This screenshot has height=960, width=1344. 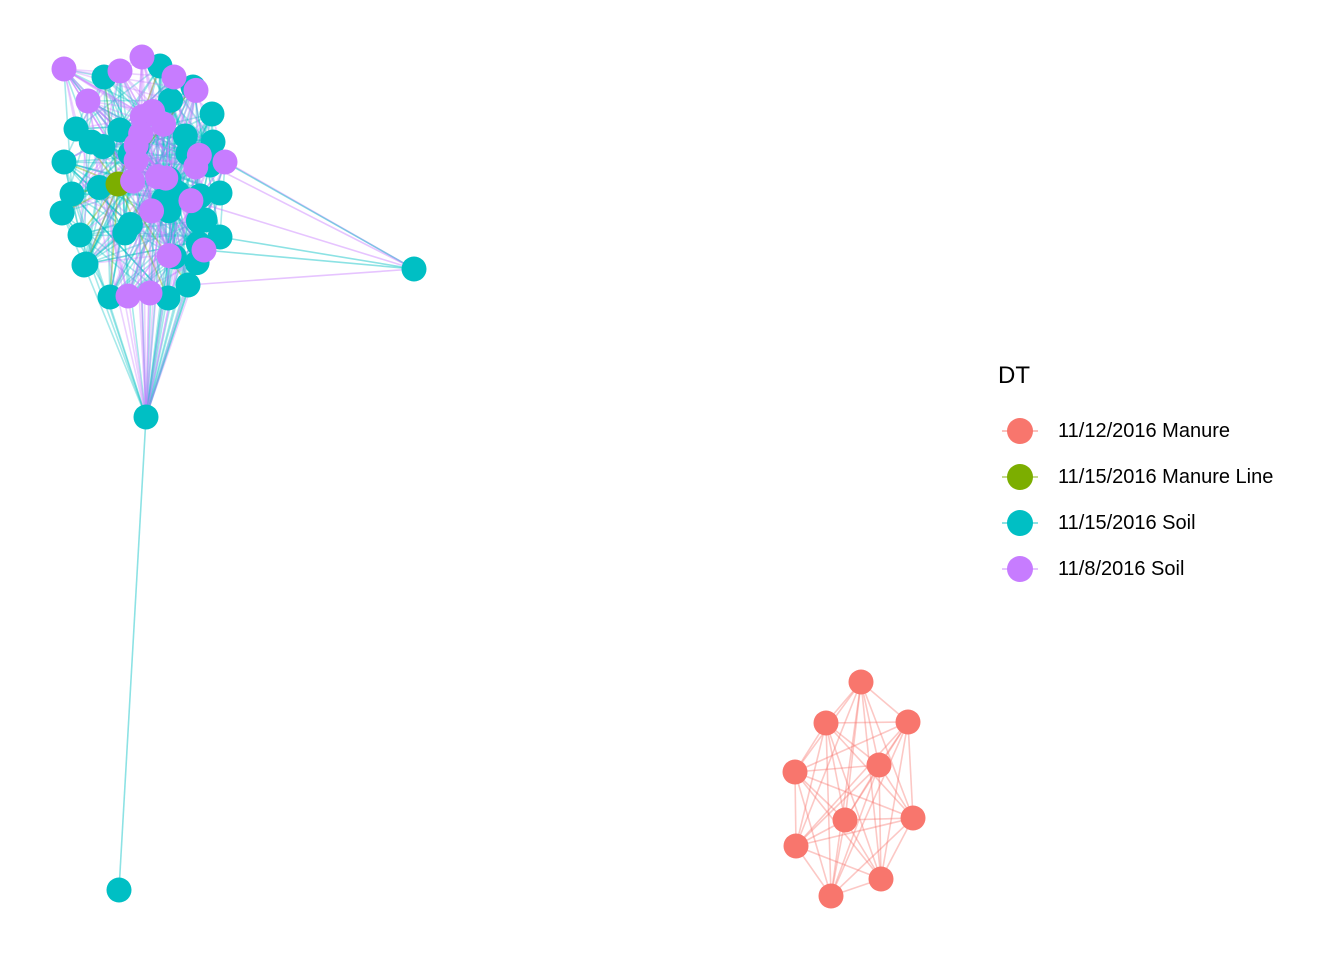 I want to click on legend-item-manure-line: 11/15/2016 Manure Line, so click(x=1135, y=477).